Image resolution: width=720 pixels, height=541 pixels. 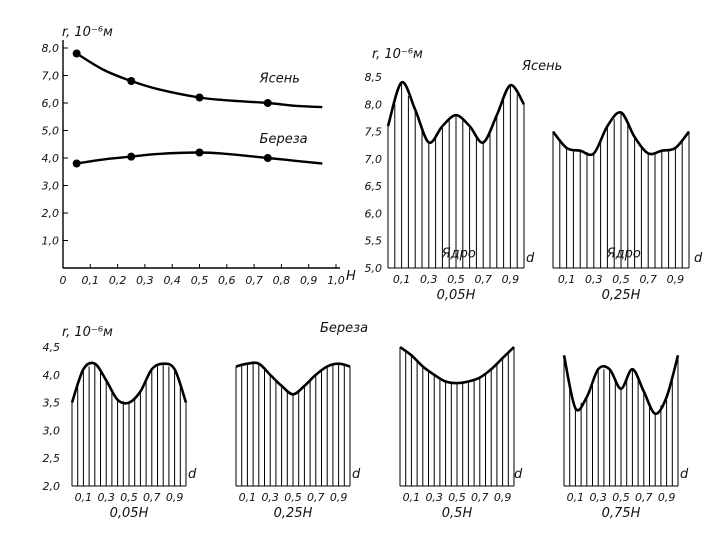 I want to click on ash-y-tick-label: 6,5, so click(x=374, y=186).